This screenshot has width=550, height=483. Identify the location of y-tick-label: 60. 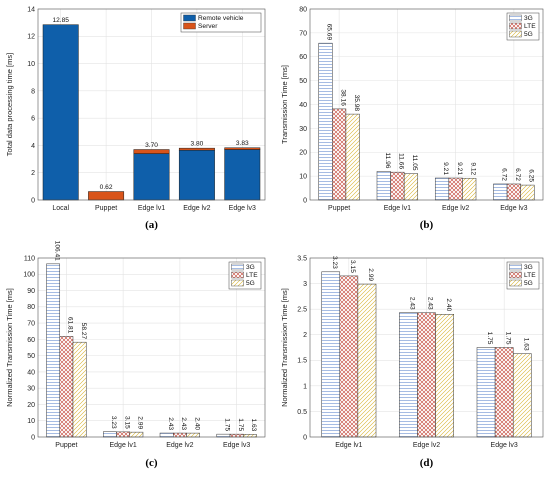
(31, 340).